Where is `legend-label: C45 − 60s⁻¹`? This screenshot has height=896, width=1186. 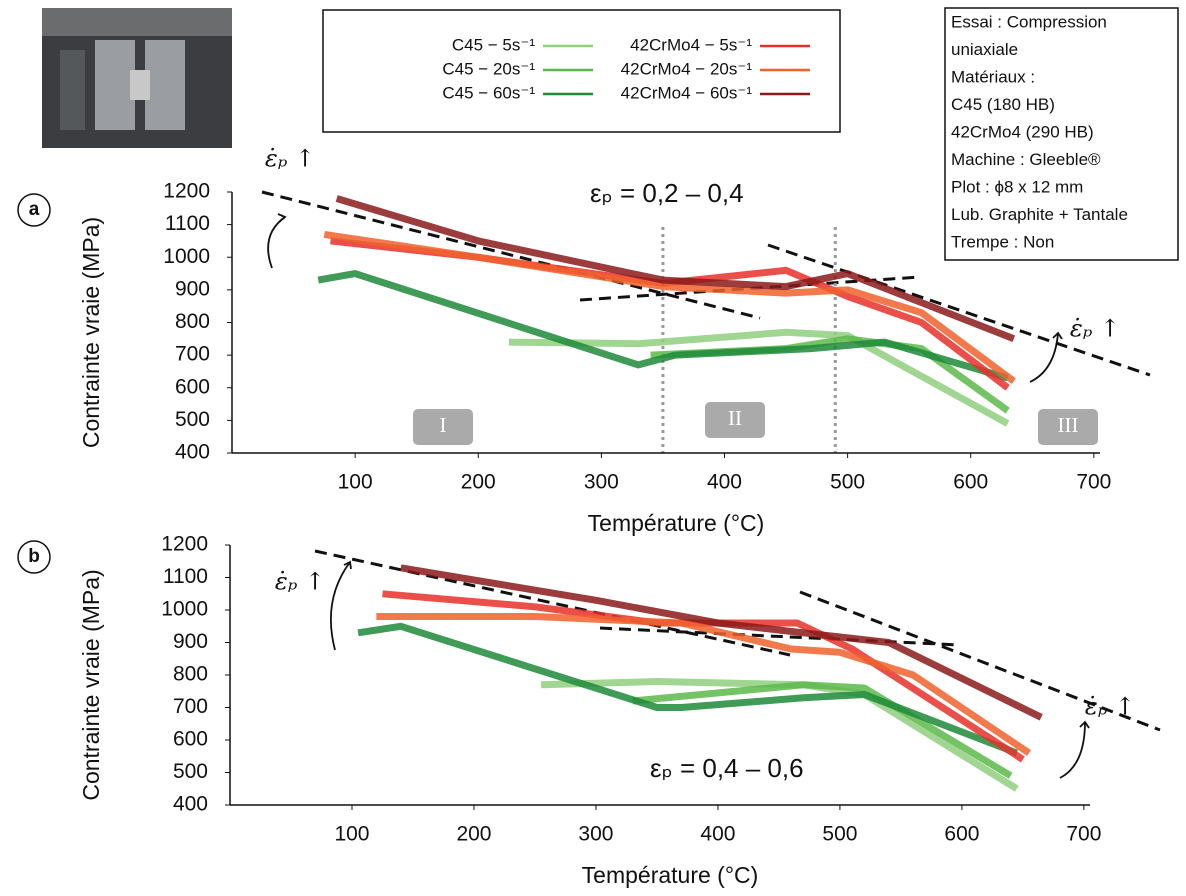 legend-label: C45 − 60s⁻¹ is located at coordinates (488, 92).